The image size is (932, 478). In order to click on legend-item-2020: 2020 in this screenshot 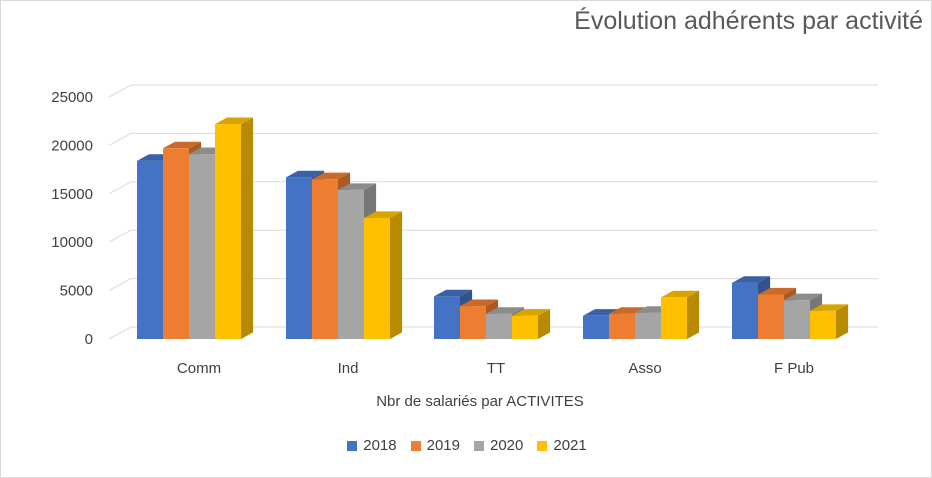, I will do `click(498, 445)`.